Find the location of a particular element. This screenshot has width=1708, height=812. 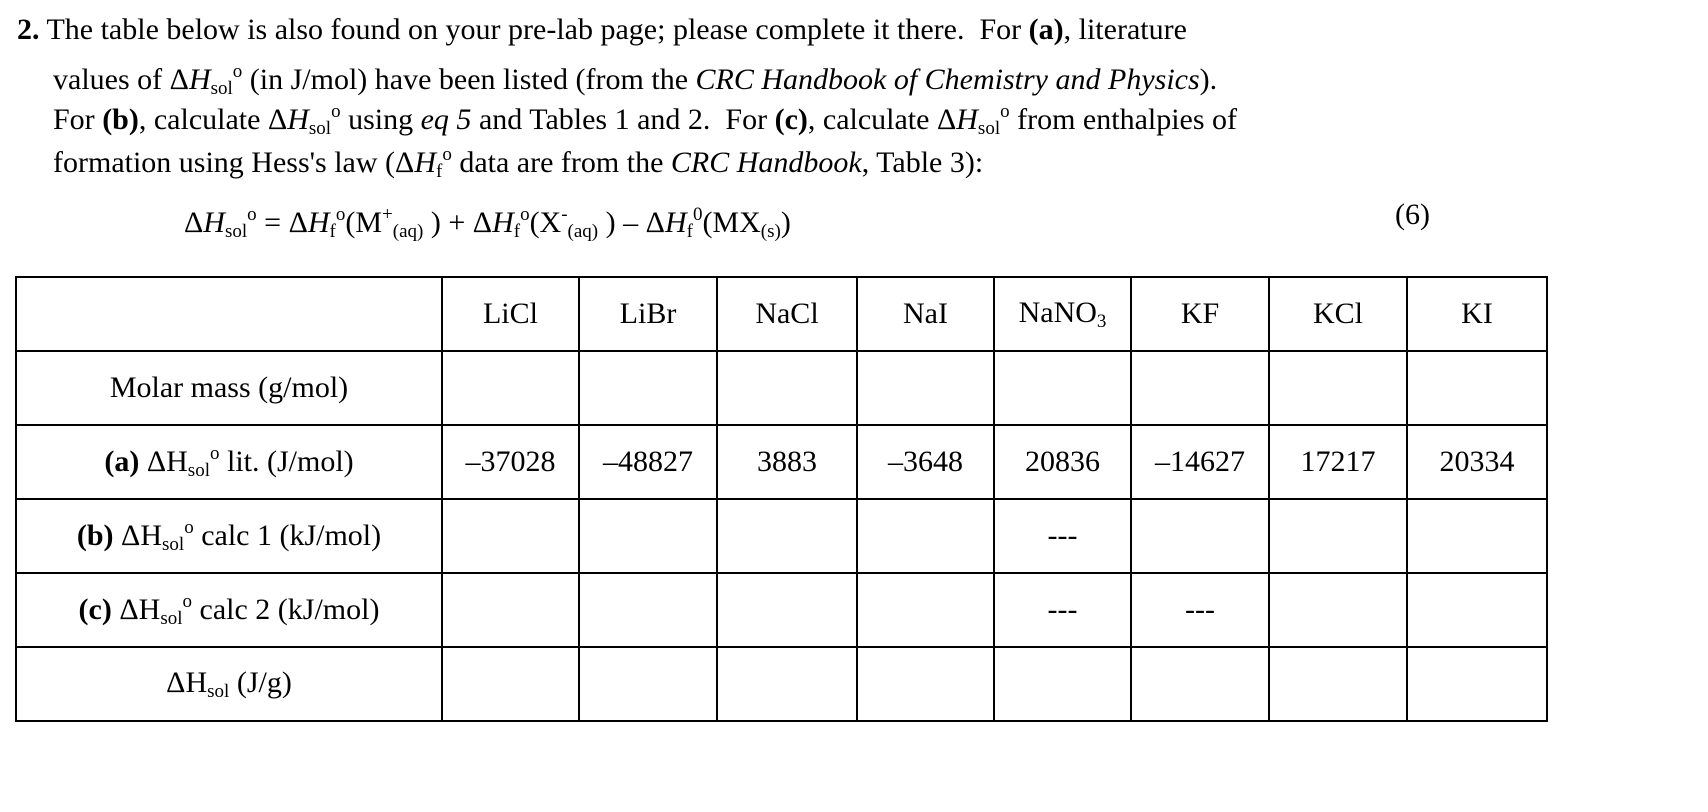

table-cell: –3648 is located at coordinates (925, 462).